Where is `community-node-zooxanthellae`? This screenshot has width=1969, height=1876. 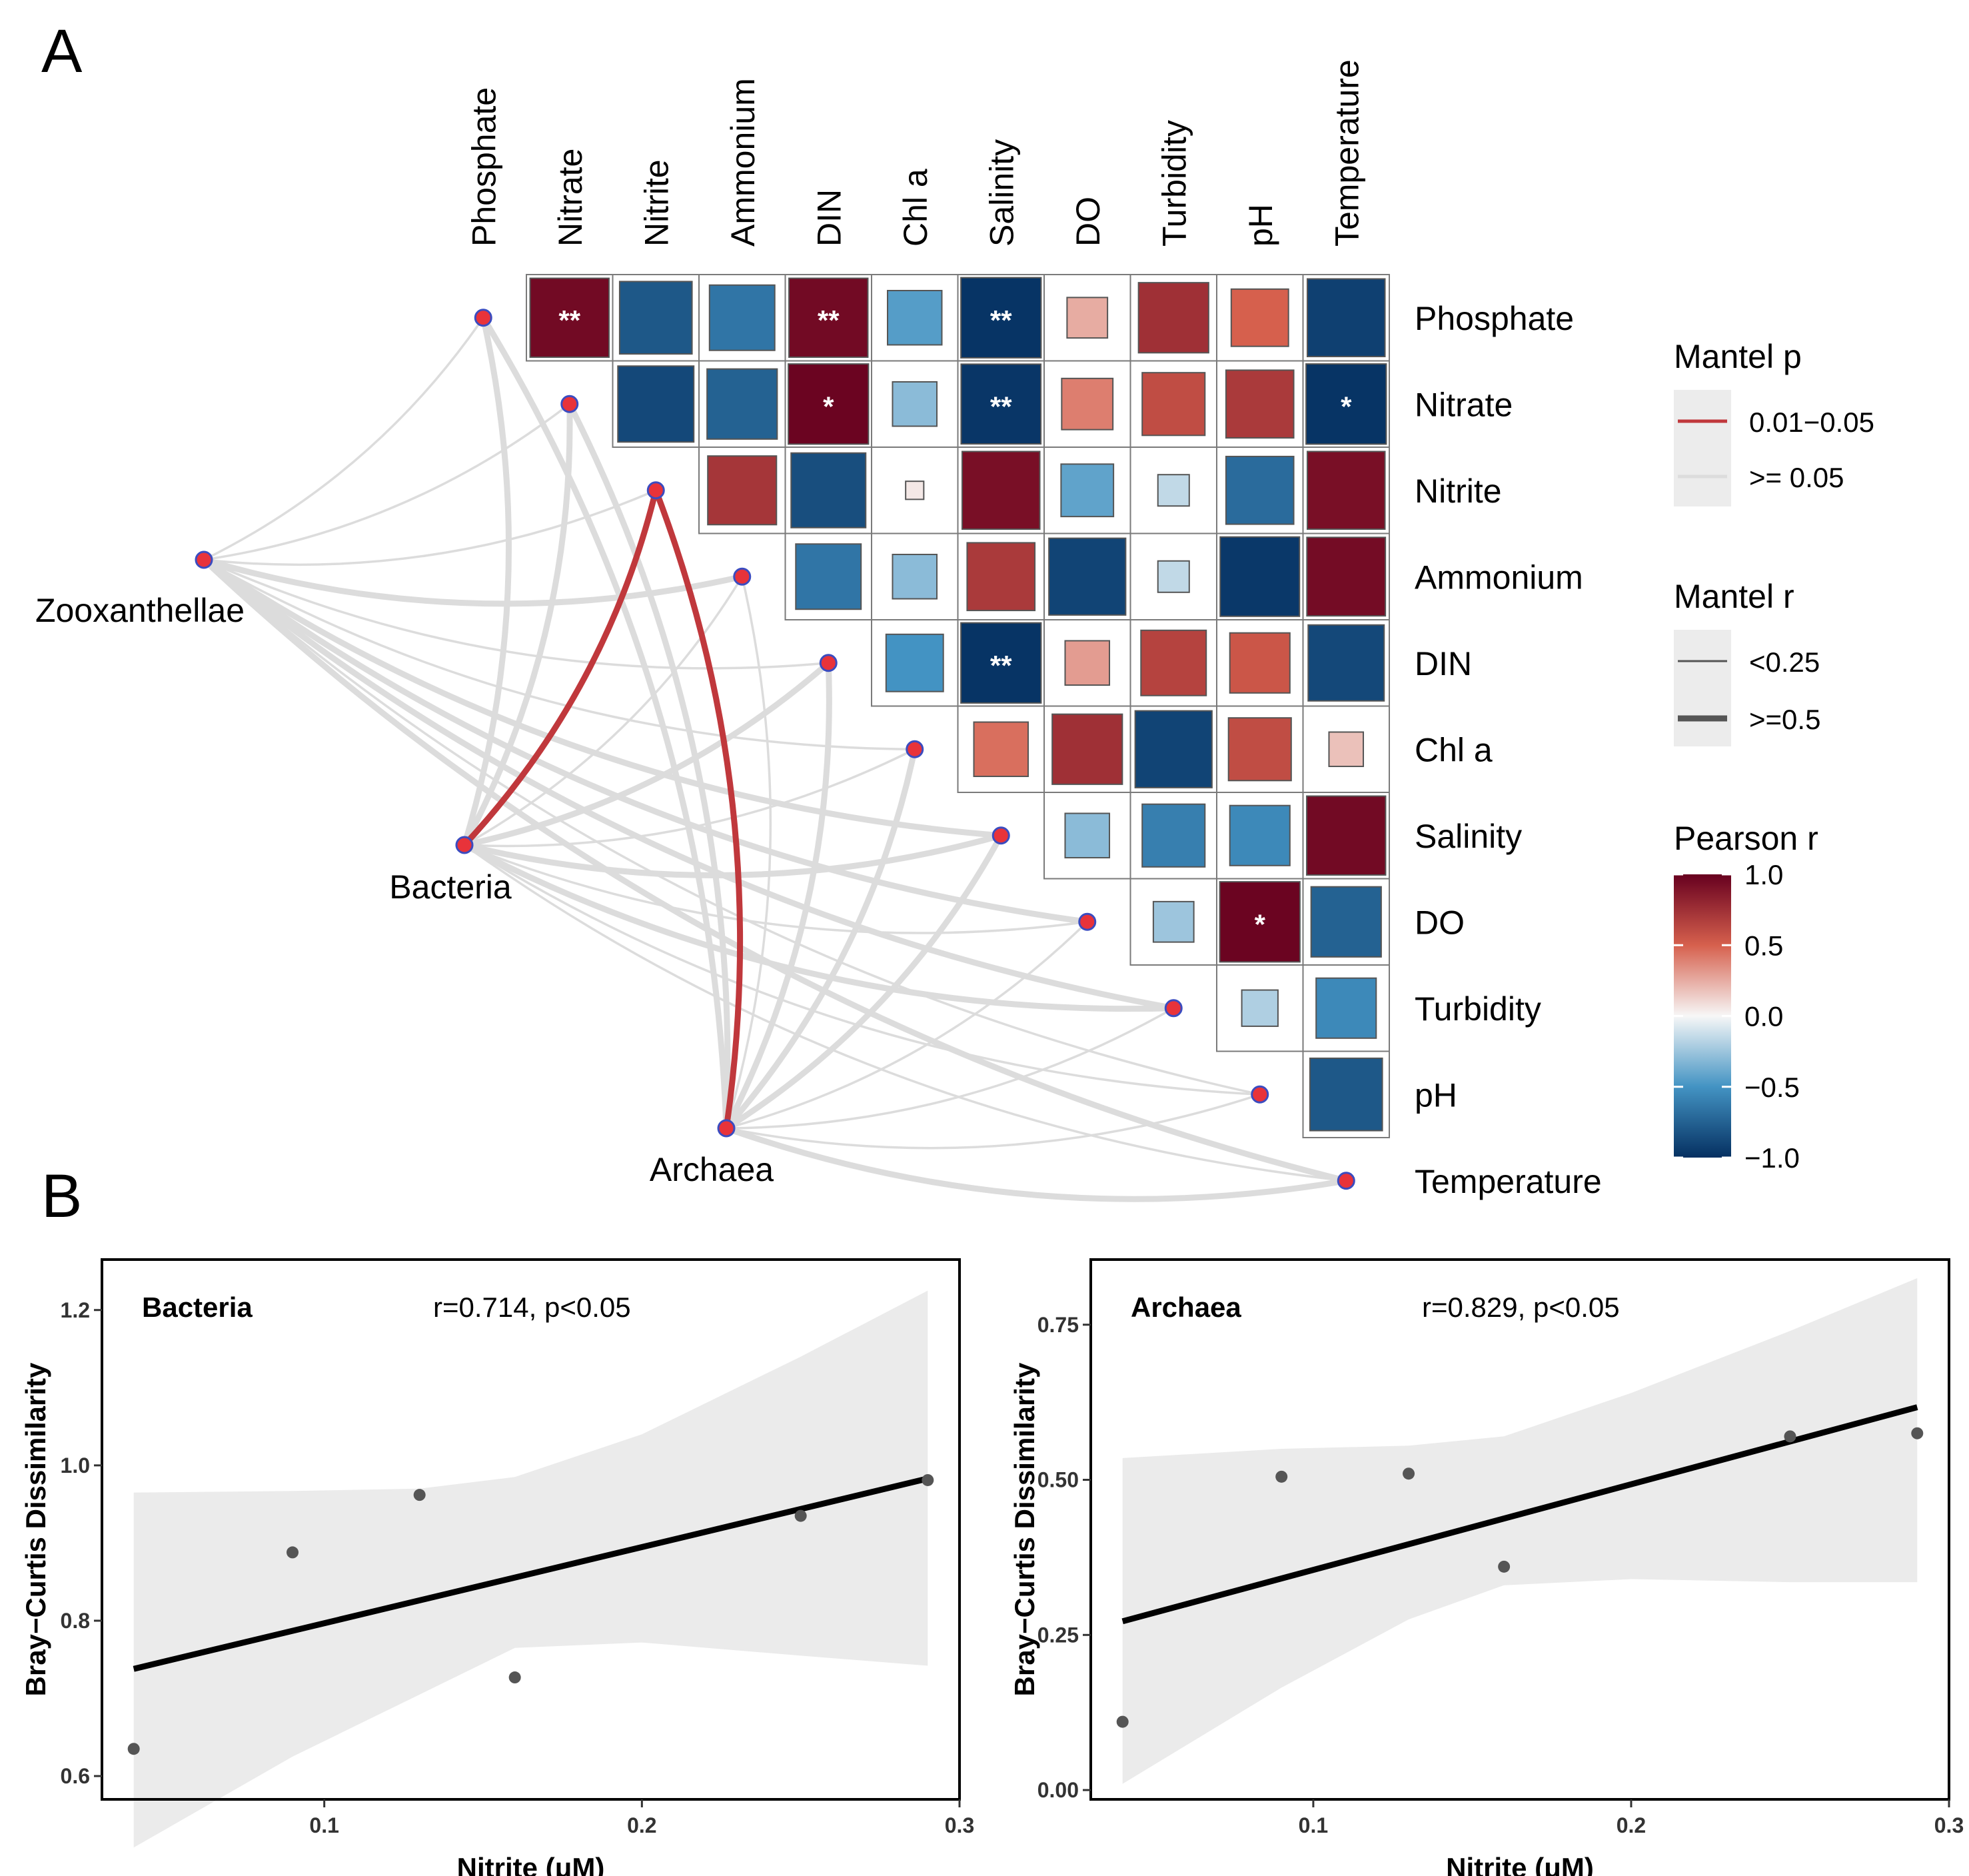 community-node-zooxanthellae is located at coordinates (204, 560).